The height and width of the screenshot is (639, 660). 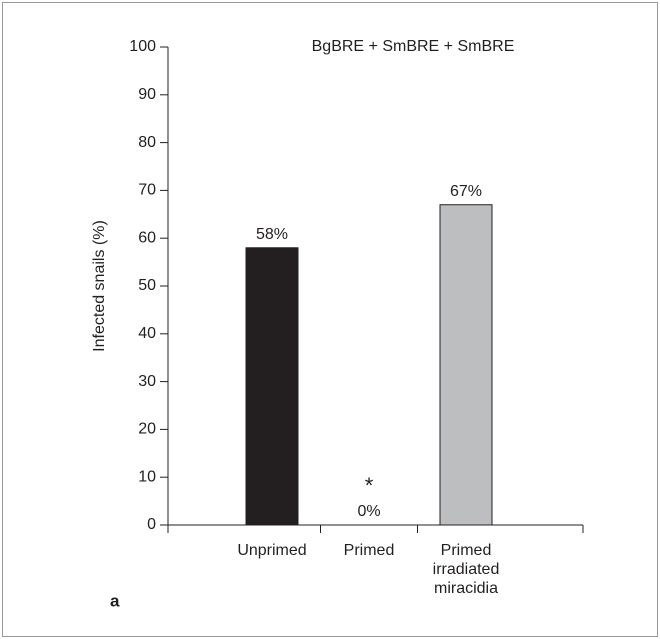 What do you see at coordinates (147, 333) in the screenshot?
I see `y-tick-label: 40` at bounding box center [147, 333].